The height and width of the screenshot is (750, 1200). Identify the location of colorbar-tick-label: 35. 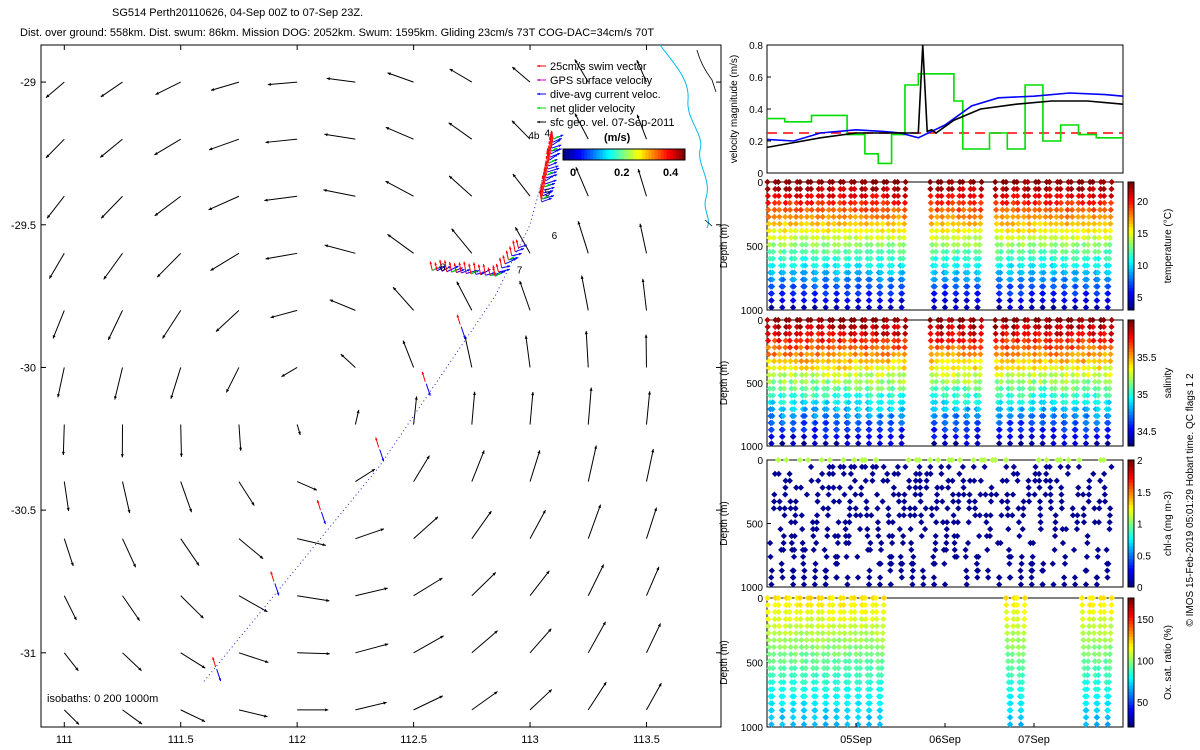
(1143, 395).